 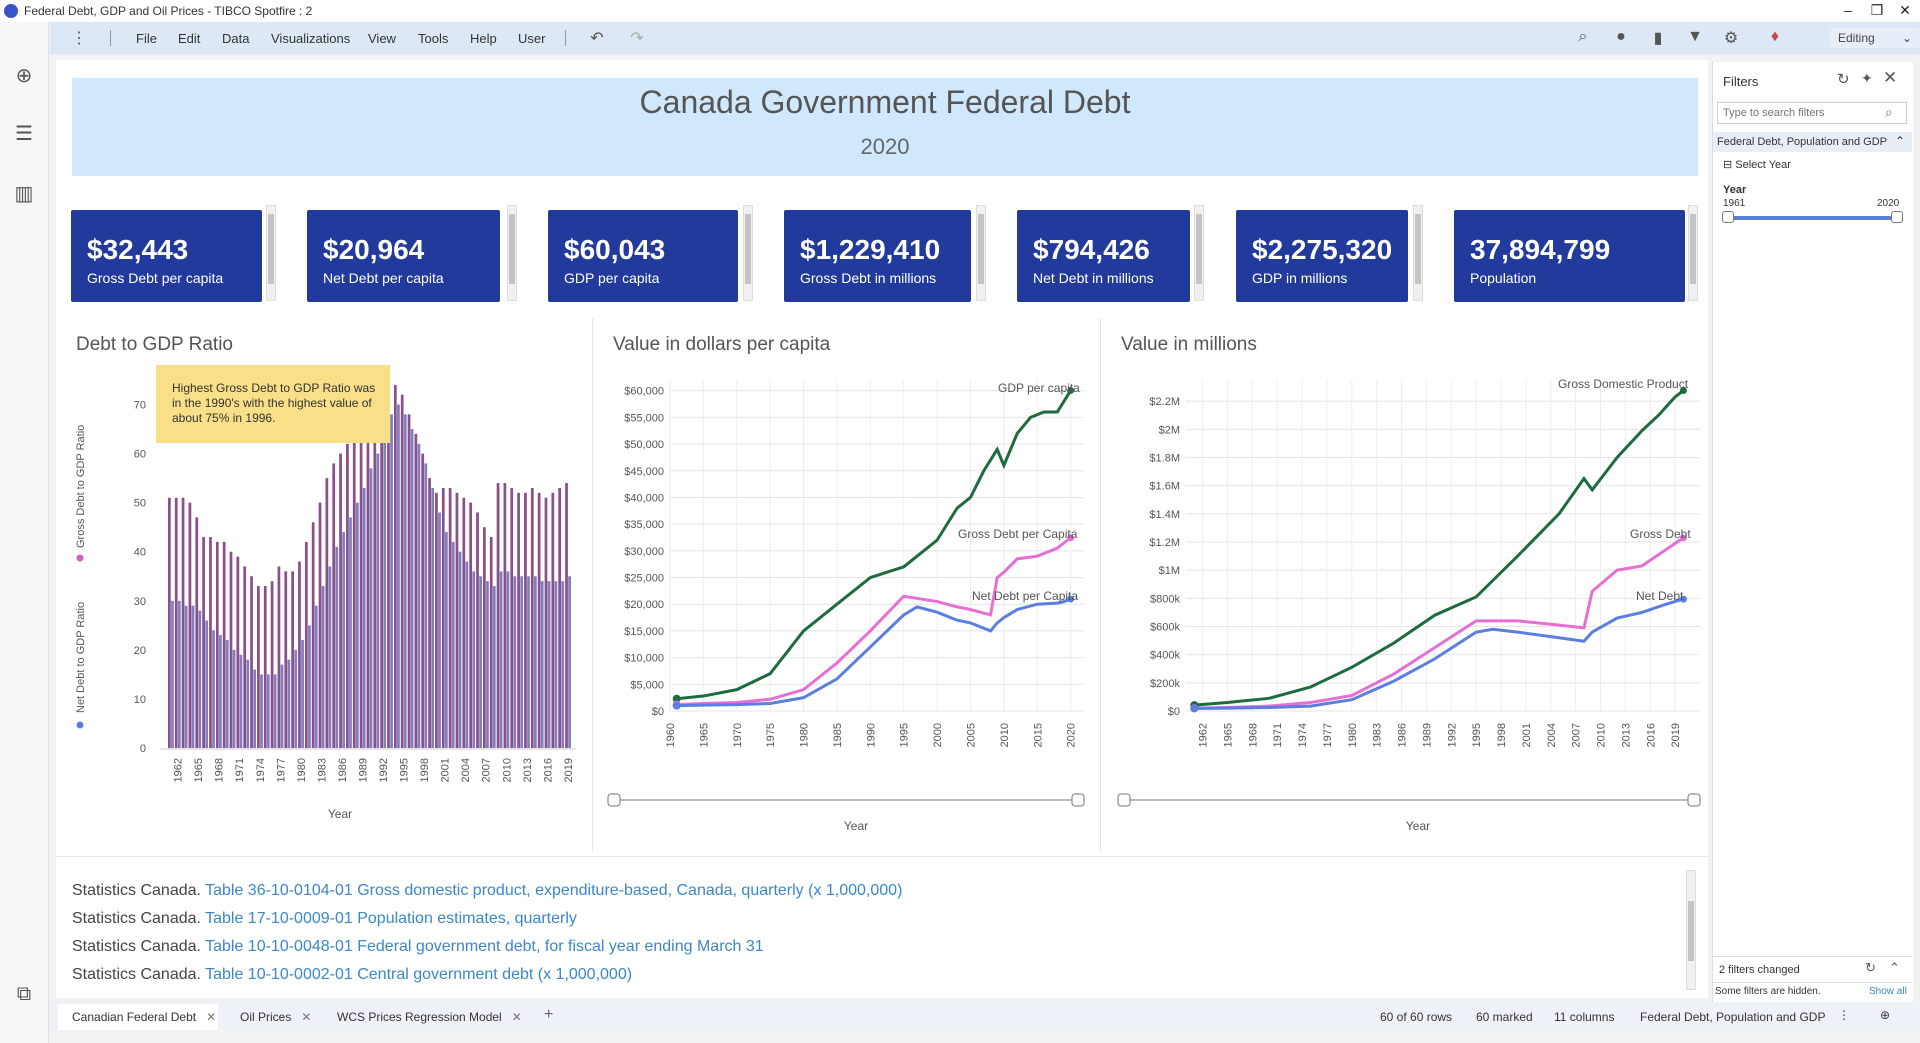 I want to click on kpi-population: 37,894,799 Population, so click(x=1569, y=256).